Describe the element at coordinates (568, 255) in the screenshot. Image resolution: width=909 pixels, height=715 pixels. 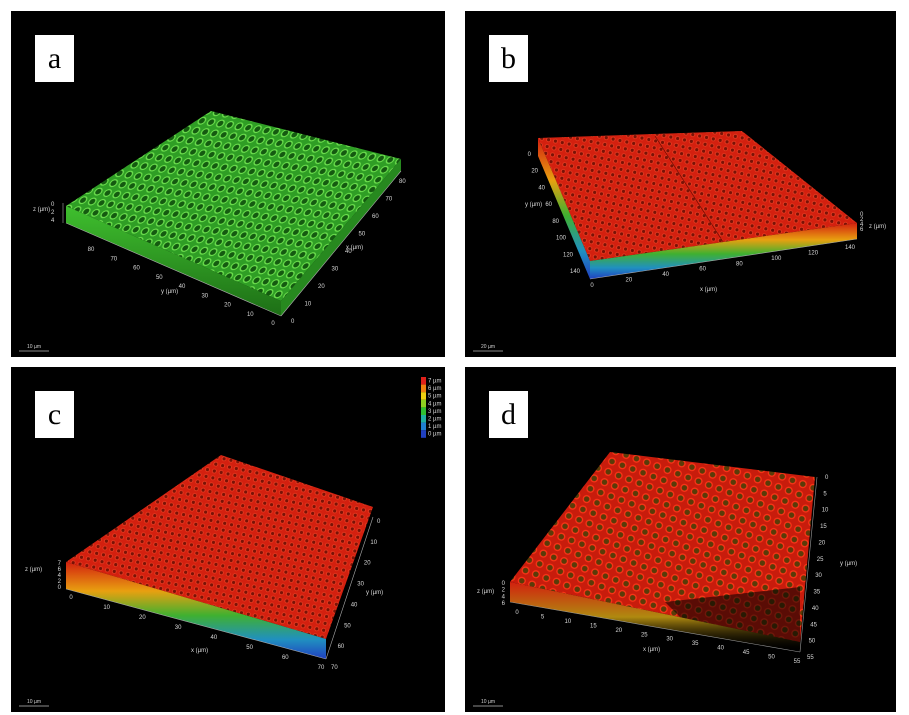
I see `y-axis-tick: 120` at that location.